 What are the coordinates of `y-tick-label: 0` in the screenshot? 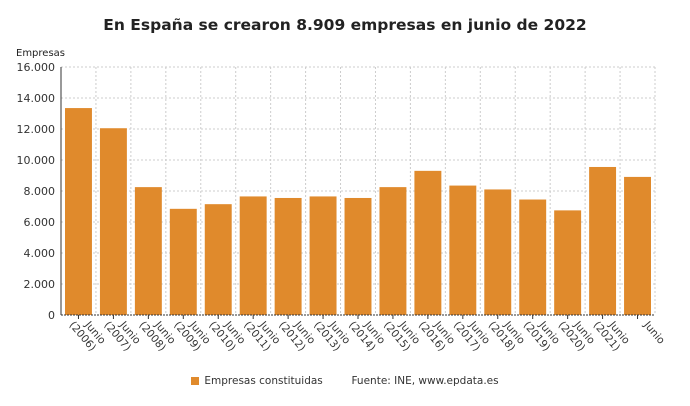 It's located at (51, 315).